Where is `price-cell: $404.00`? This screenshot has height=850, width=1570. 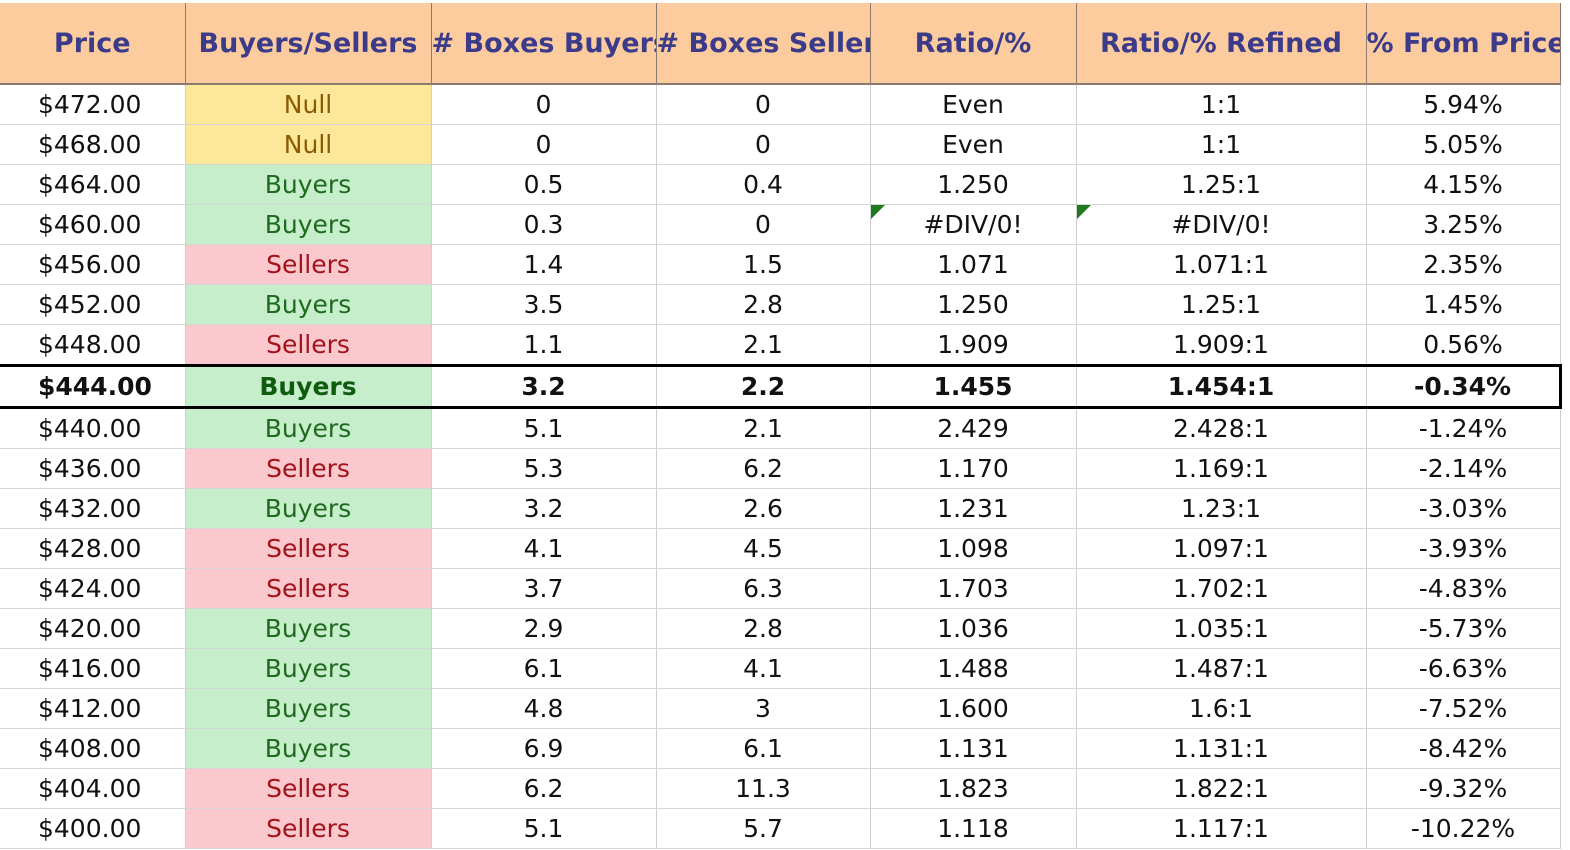
price-cell: $404.00 is located at coordinates (93, 788).